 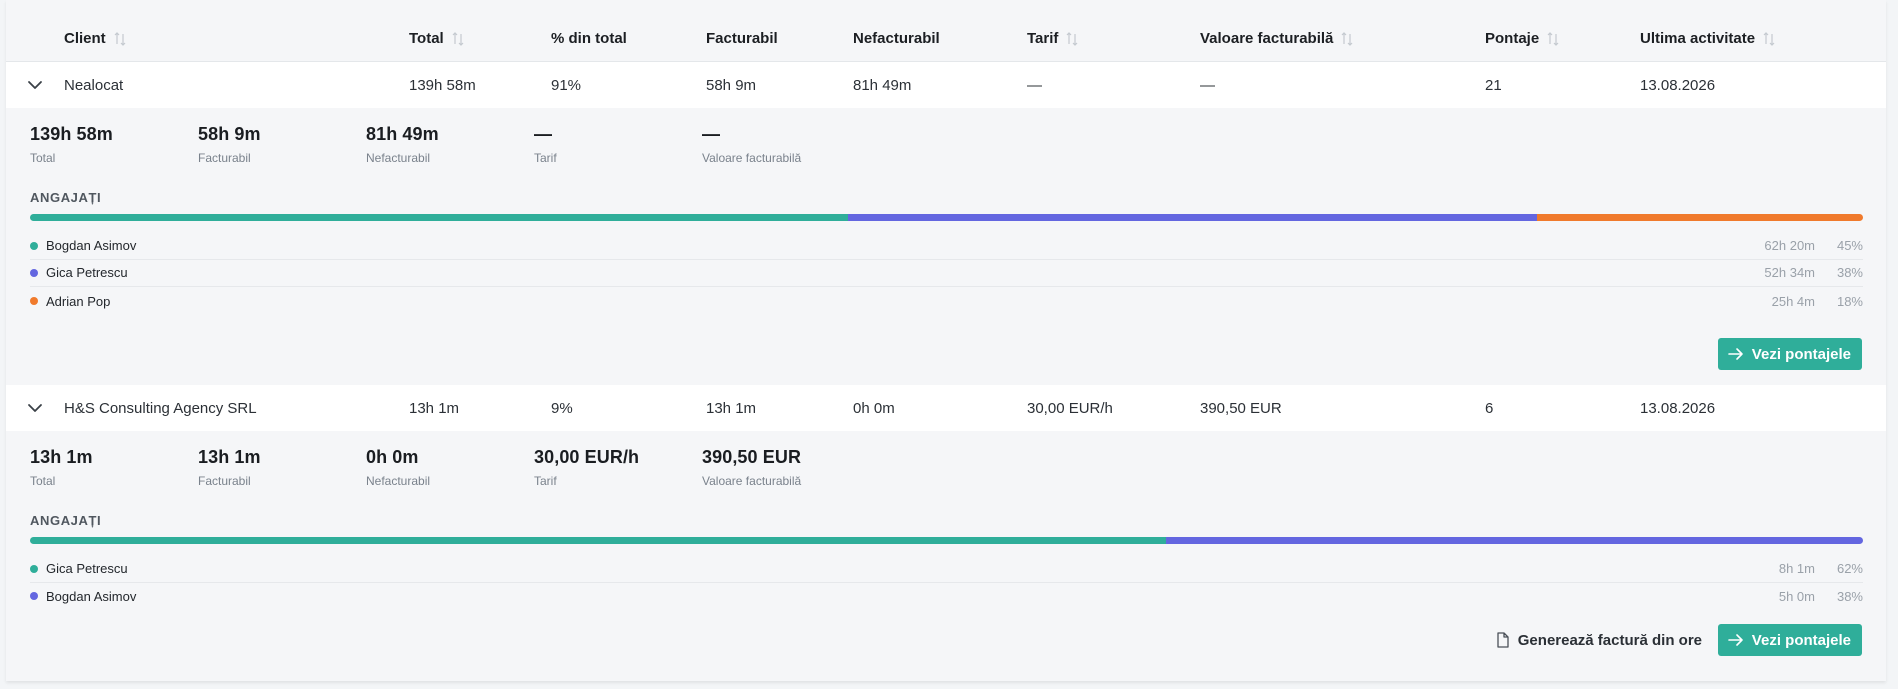 I want to click on rate-cell: 30,00 EUR/h, so click(x=1070, y=408).